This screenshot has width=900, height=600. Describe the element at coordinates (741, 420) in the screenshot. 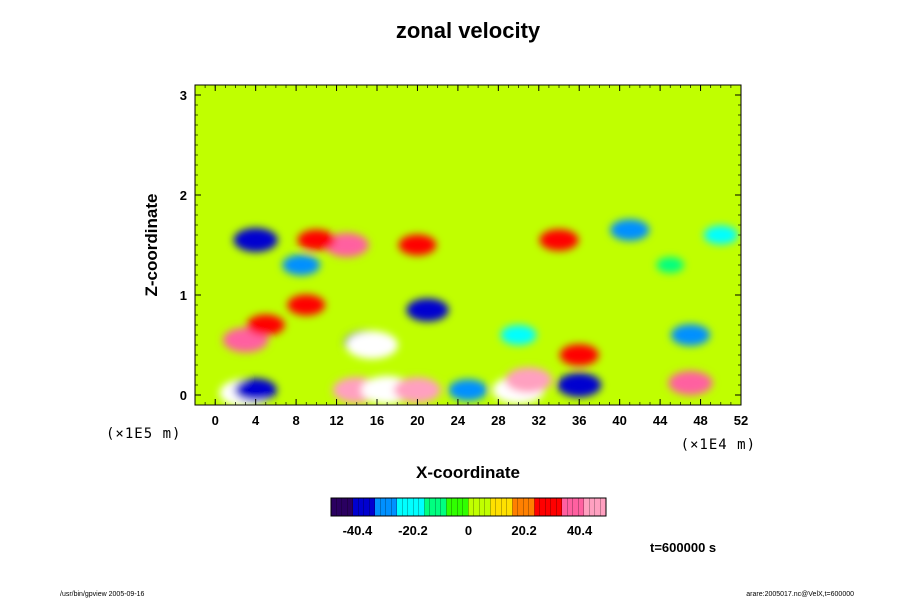

I see `x-tick-label: 52` at that location.